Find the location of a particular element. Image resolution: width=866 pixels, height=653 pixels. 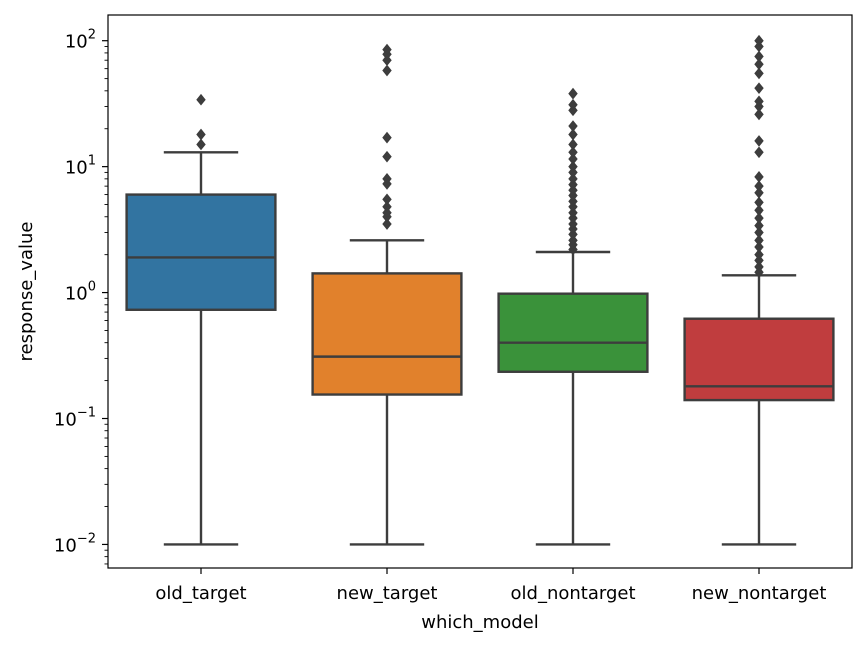

x-axis-label: which_model is located at coordinates (479, 622).